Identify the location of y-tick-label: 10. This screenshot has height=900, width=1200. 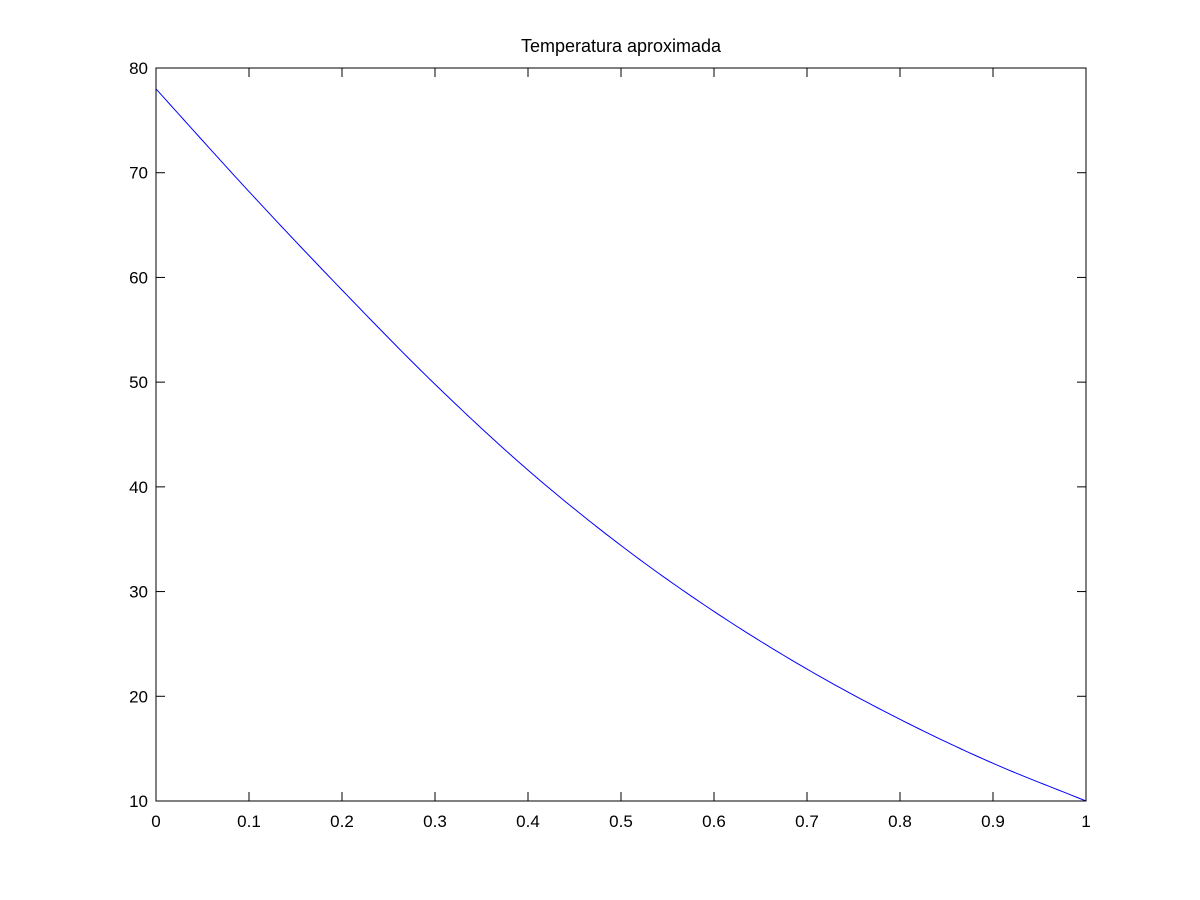
(138, 801).